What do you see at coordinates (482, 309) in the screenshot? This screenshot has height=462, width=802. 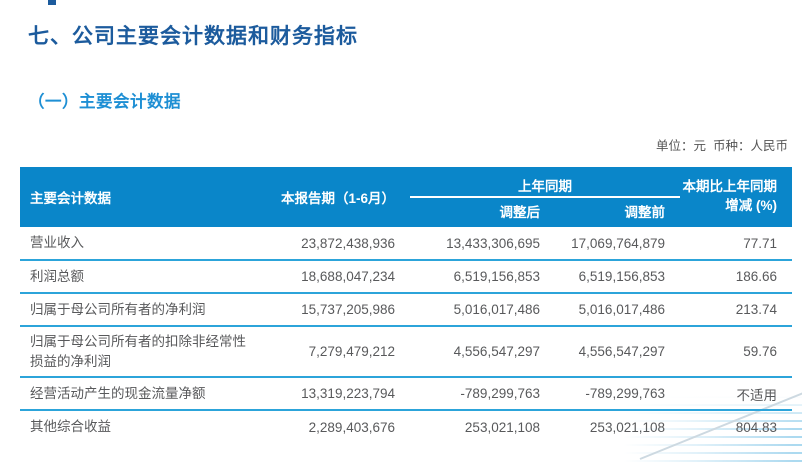 I see `adjusted-value: 5,016,017,486` at bounding box center [482, 309].